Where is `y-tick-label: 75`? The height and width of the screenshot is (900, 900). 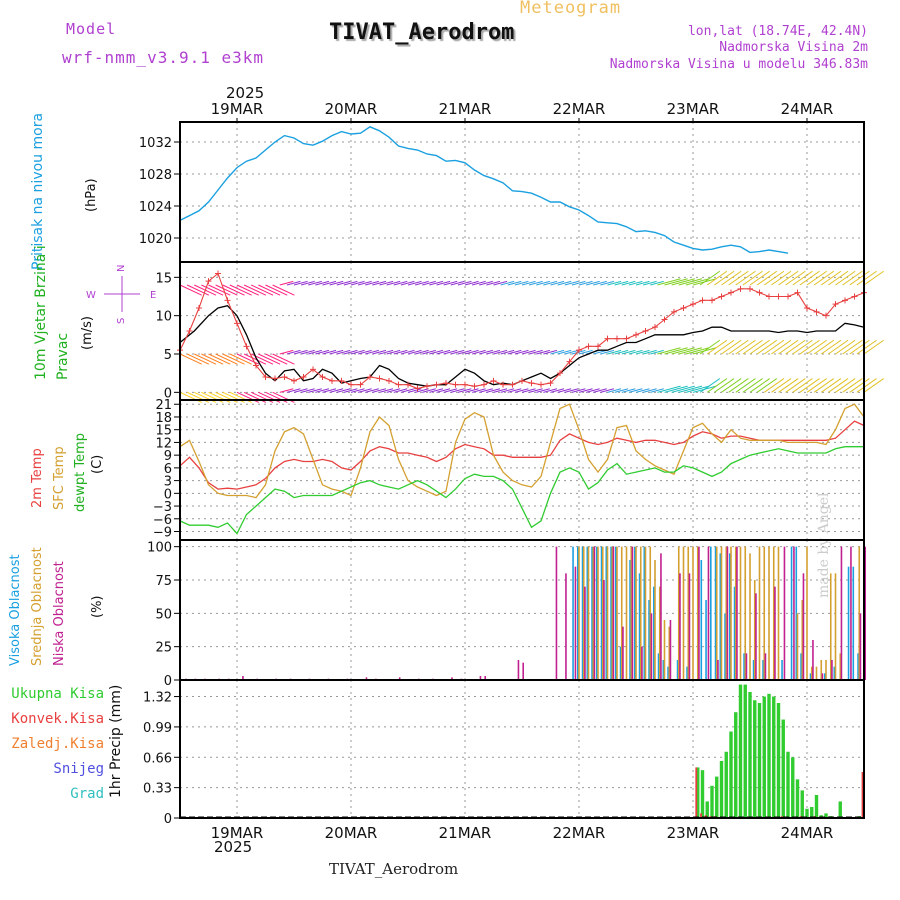 y-tick-label: 75 is located at coordinates (163, 581).